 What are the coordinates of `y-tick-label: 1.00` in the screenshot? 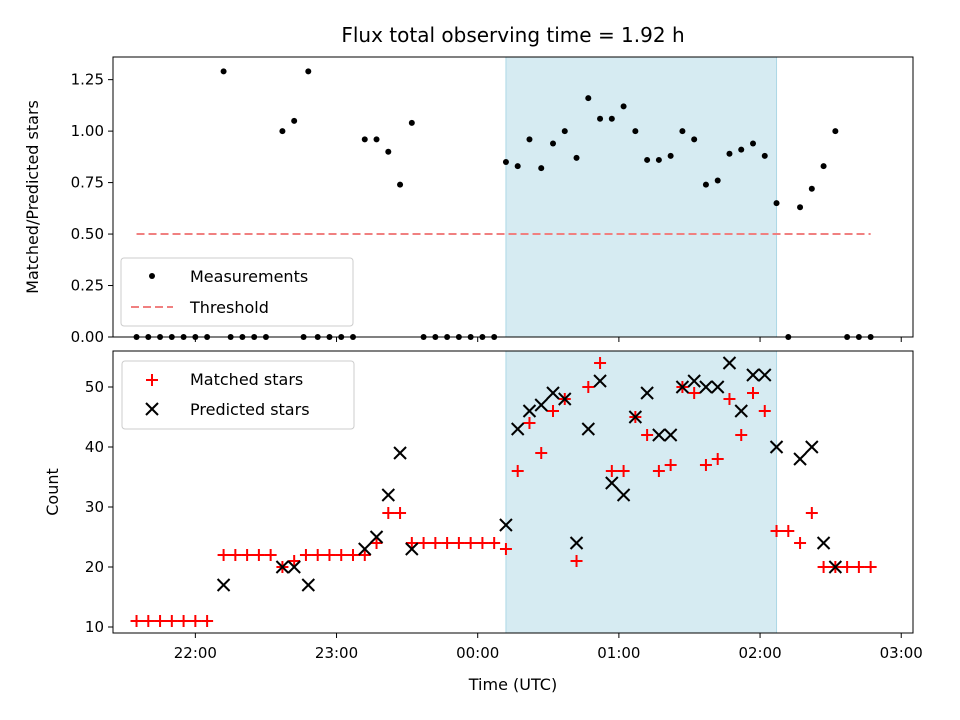 It's located at (87, 131).